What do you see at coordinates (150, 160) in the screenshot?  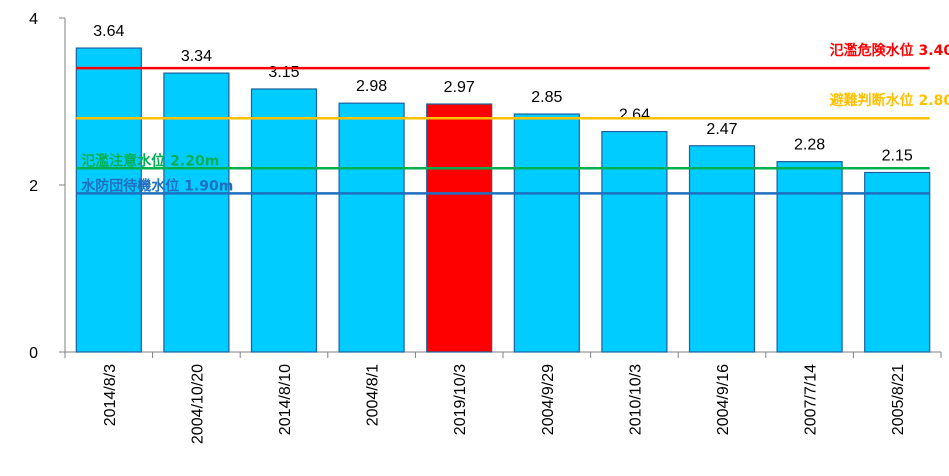 I see `reference-line-label: 氾濫注意水位 2.20m` at bounding box center [150, 160].